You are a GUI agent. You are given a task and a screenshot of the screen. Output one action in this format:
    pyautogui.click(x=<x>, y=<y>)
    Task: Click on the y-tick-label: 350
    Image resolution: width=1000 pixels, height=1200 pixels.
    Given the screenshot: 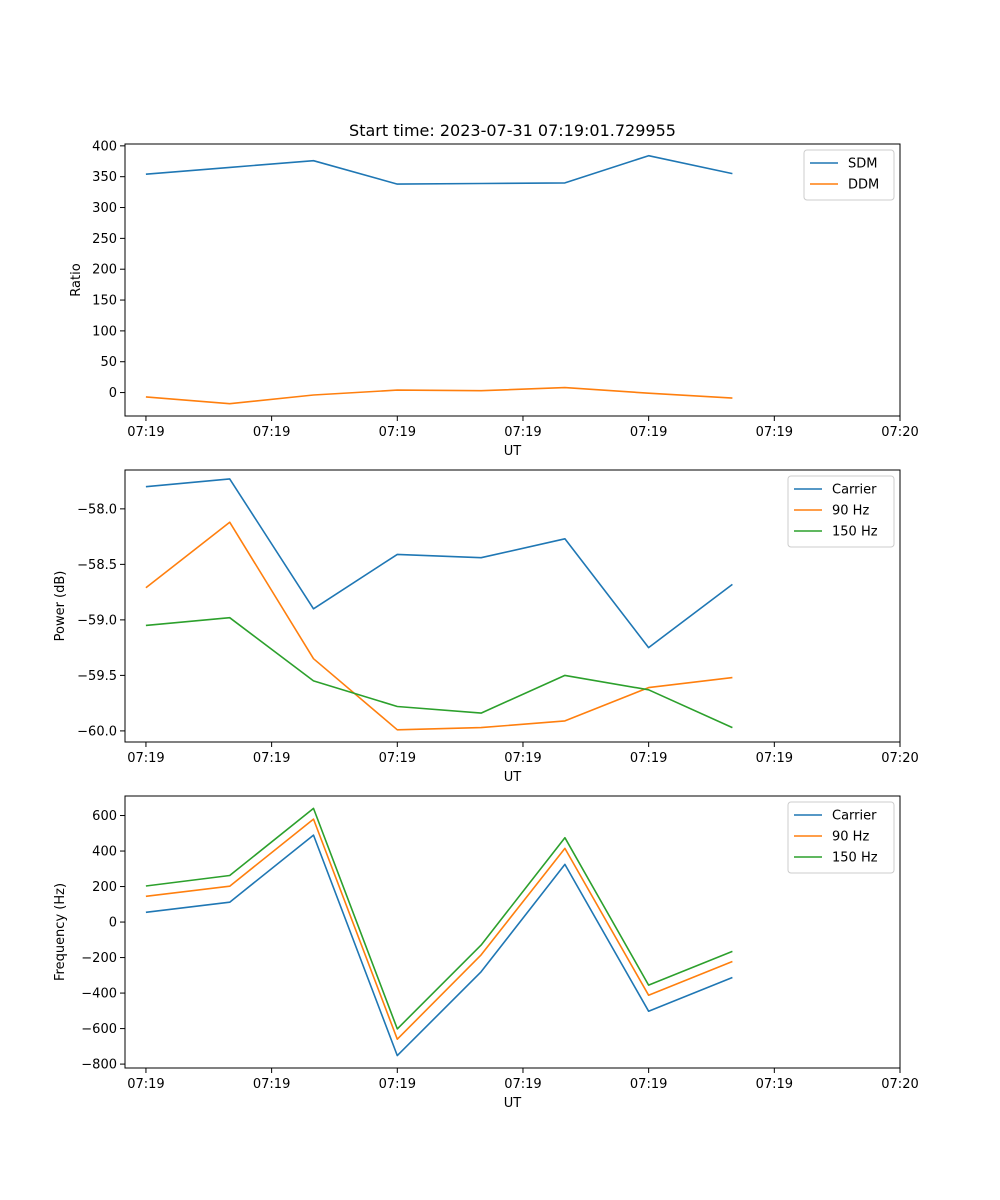 What is the action you would take?
    pyautogui.click(x=104, y=177)
    